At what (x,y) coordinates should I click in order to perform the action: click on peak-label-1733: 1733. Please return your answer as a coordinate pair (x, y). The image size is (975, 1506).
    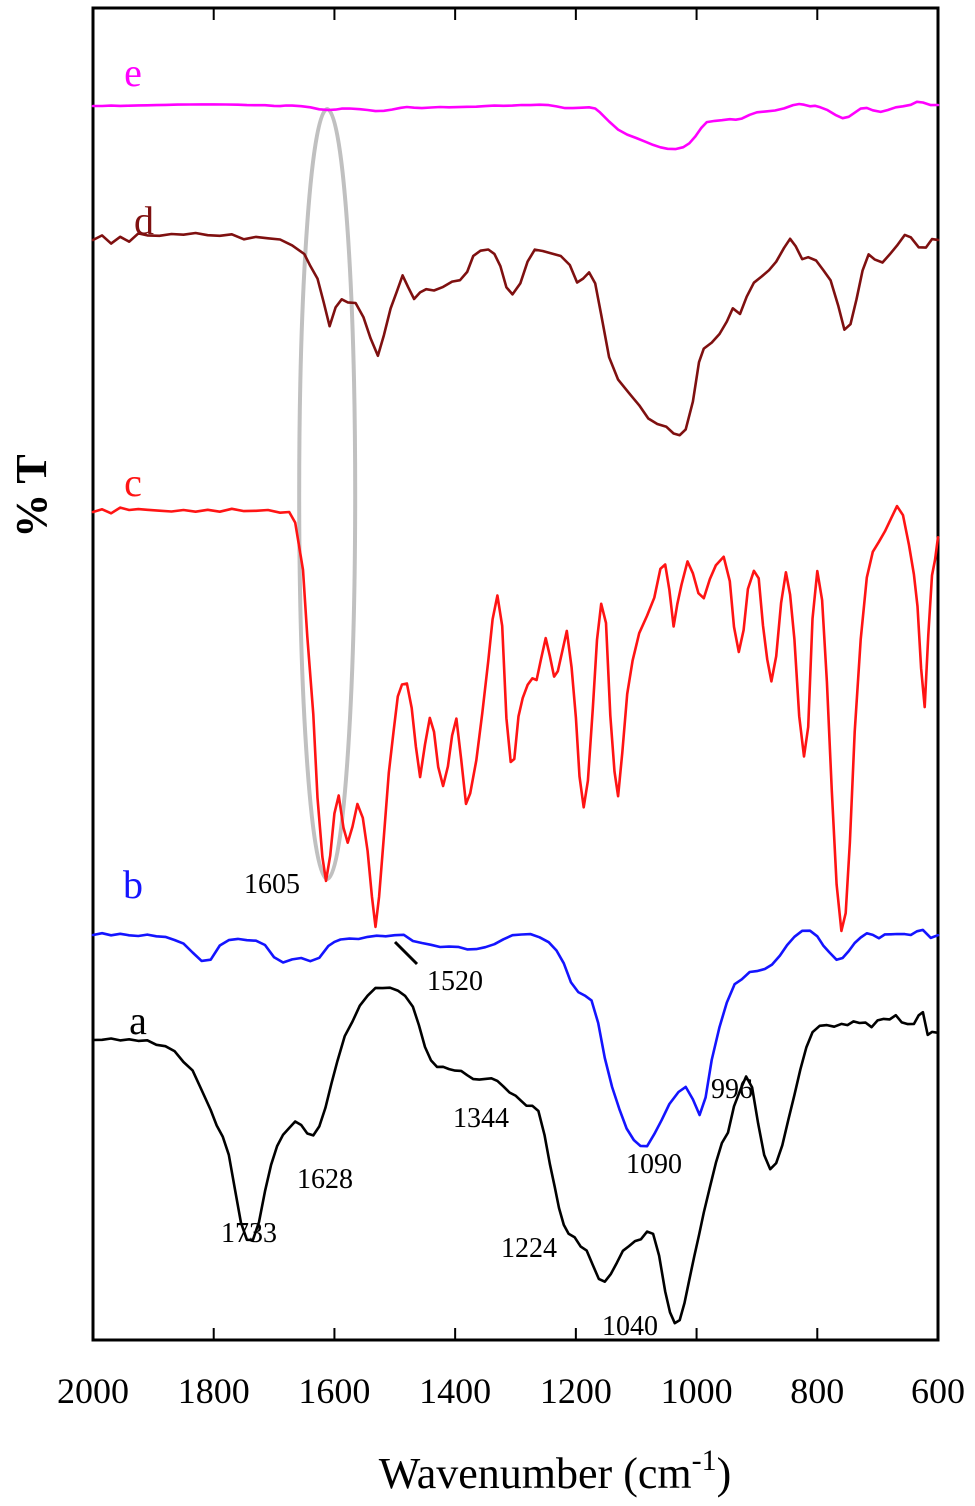
    Looking at the image, I should click on (249, 1233).